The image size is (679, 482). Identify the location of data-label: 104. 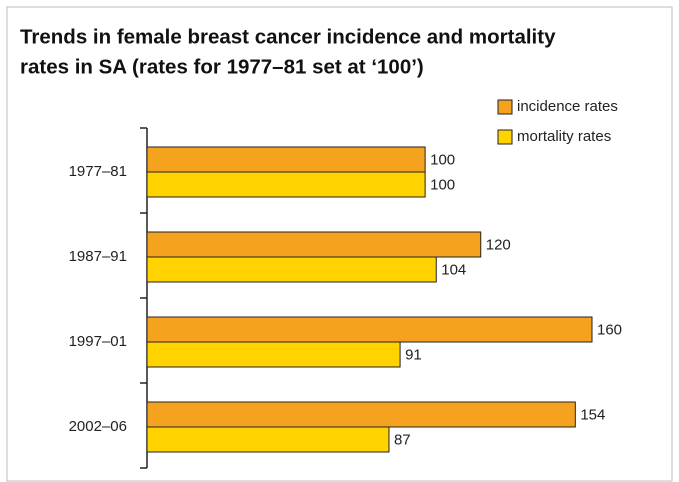
(453, 269).